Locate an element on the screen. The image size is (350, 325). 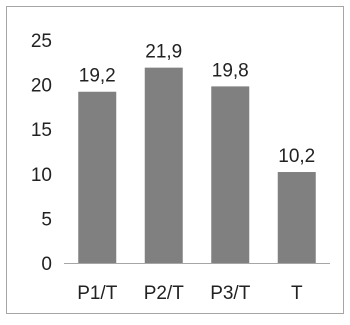
y-axis-tick-labels: 0 5 10 15 20 25 is located at coordinates (41, 153).